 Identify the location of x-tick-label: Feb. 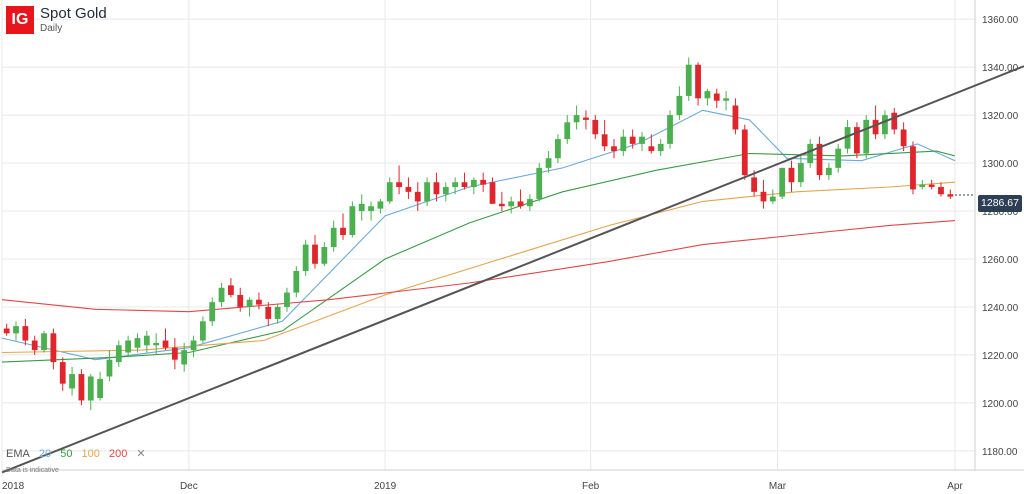
(591, 486).